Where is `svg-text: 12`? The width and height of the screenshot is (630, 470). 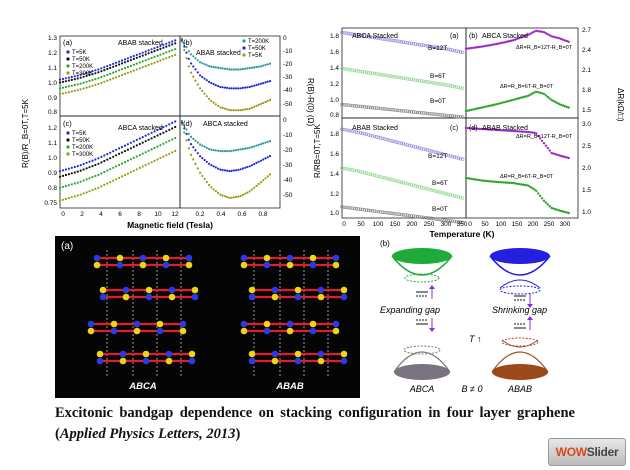 svg-text: 12 is located at coordinates (175, 214).